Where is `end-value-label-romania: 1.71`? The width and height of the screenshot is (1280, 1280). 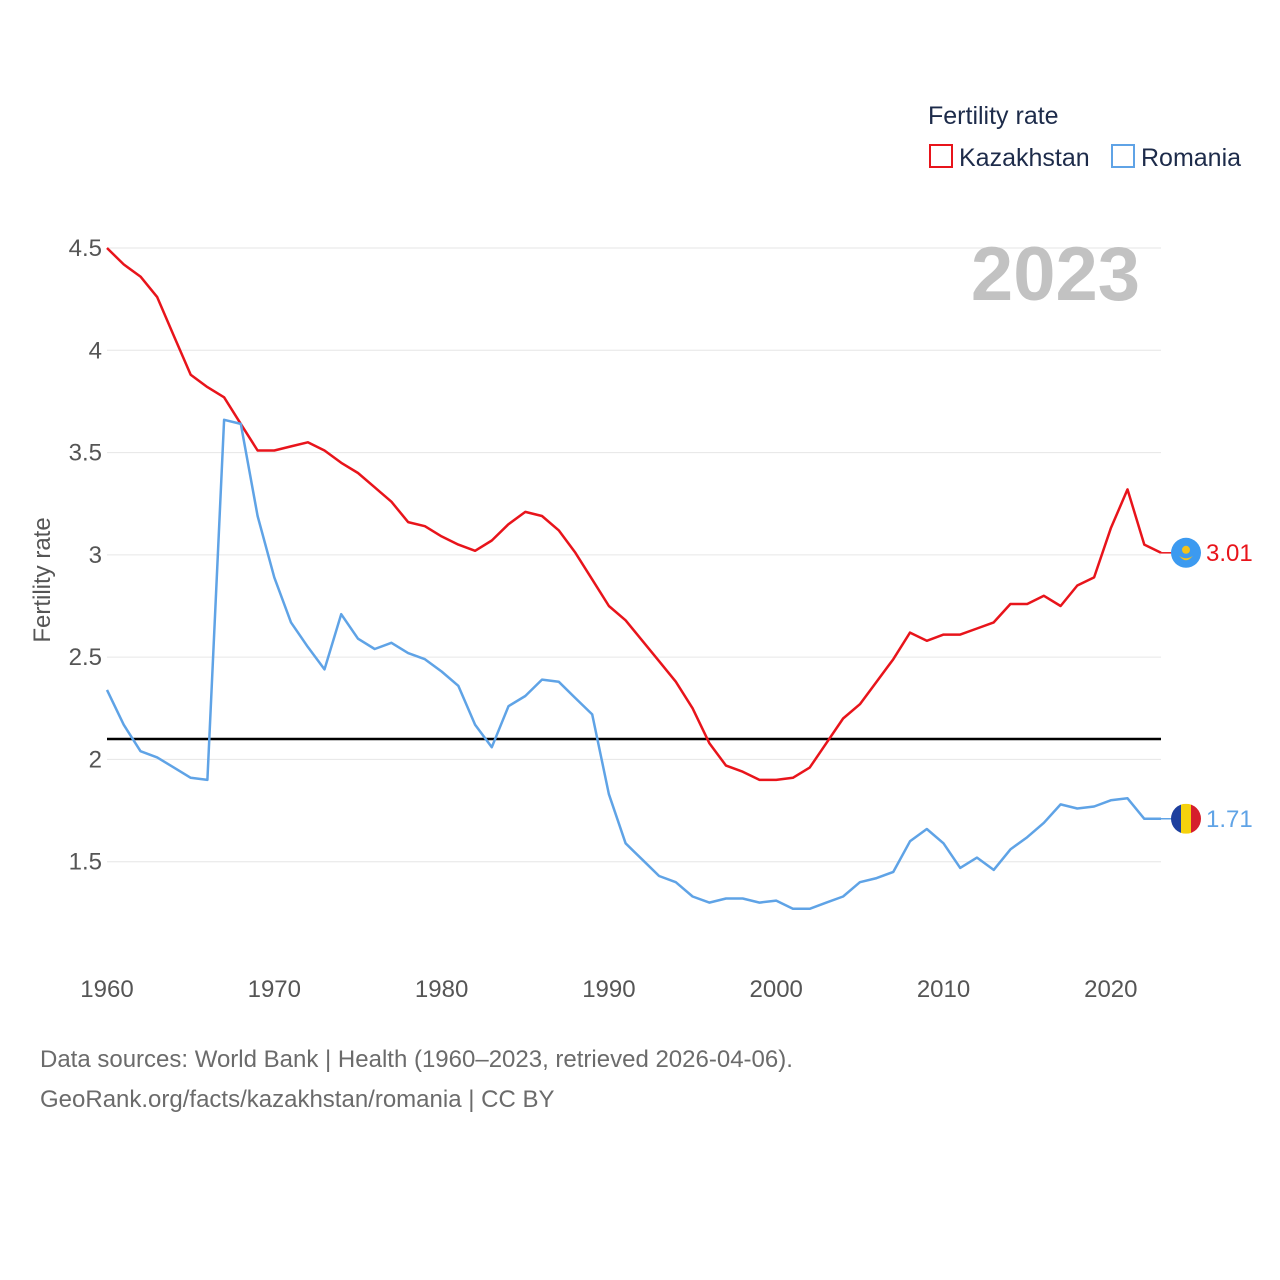
end-value-label-romania: 1.71 is located at coordinates (1229, 819).